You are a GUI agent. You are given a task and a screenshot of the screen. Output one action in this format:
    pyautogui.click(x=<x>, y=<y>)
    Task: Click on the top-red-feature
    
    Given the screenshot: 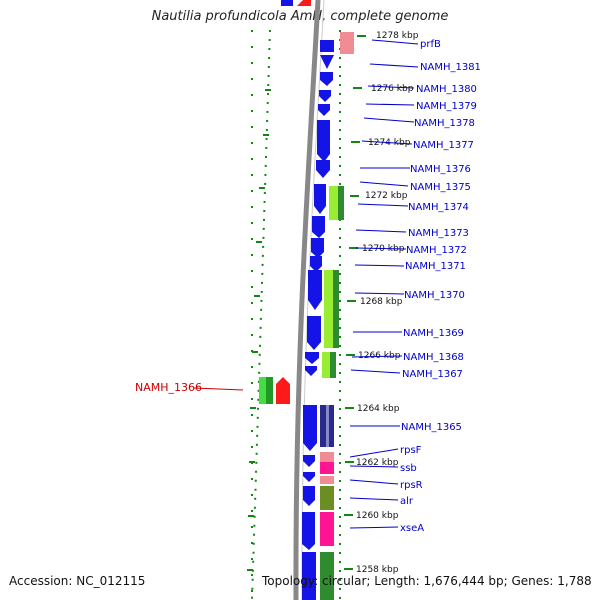 What is the action you would take?
    pyautogui.click(x=304, y=3)
    